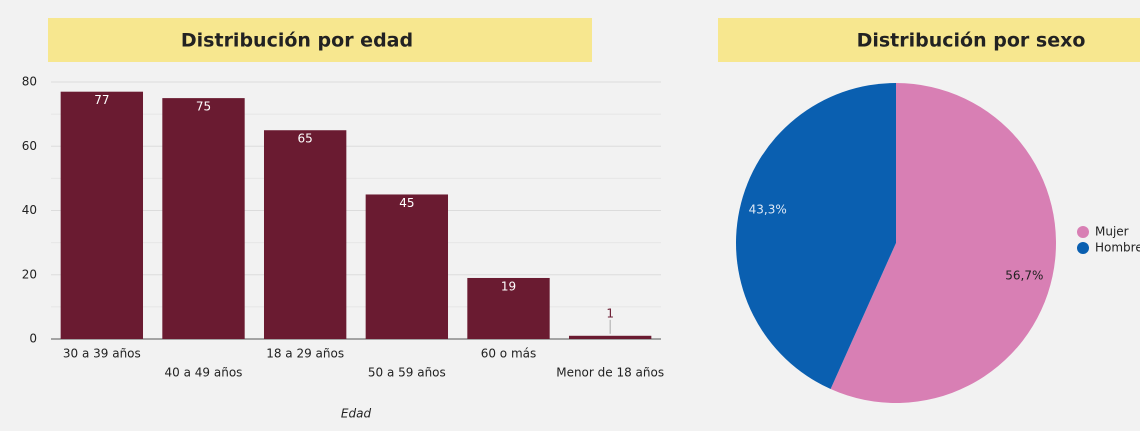  What do you see at coordinates (509, 354) in the screenshot?
I see `x-tick-label: 60 o más` at bounding box center [509, 354].